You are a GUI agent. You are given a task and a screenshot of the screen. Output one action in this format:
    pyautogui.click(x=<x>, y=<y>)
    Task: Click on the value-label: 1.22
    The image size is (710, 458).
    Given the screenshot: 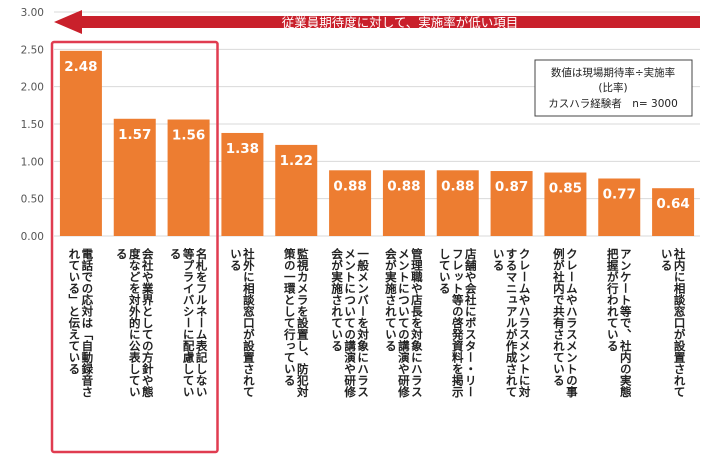 What is the action you would take?
    pyautogui.click(x=296, y=161)
    